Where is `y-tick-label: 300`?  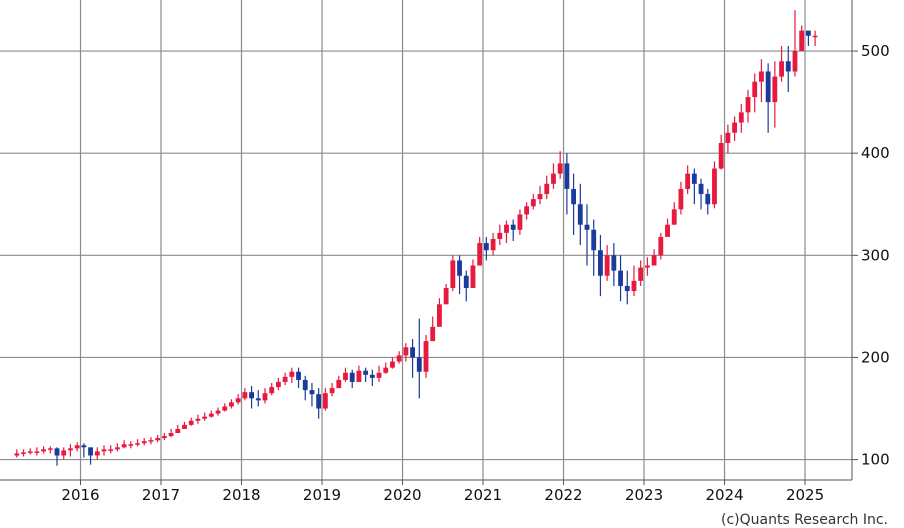 y-tick-label: 300 is located at coordinates (875, 255).